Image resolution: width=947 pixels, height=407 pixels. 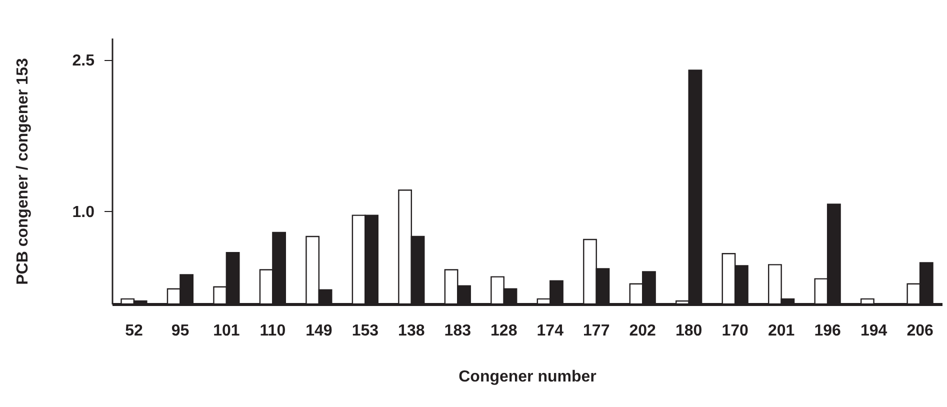 What do you see at coordinates (365, 331) in the screenshot?
I see `x-tick-label: 153` at bounding box center [365, 331].